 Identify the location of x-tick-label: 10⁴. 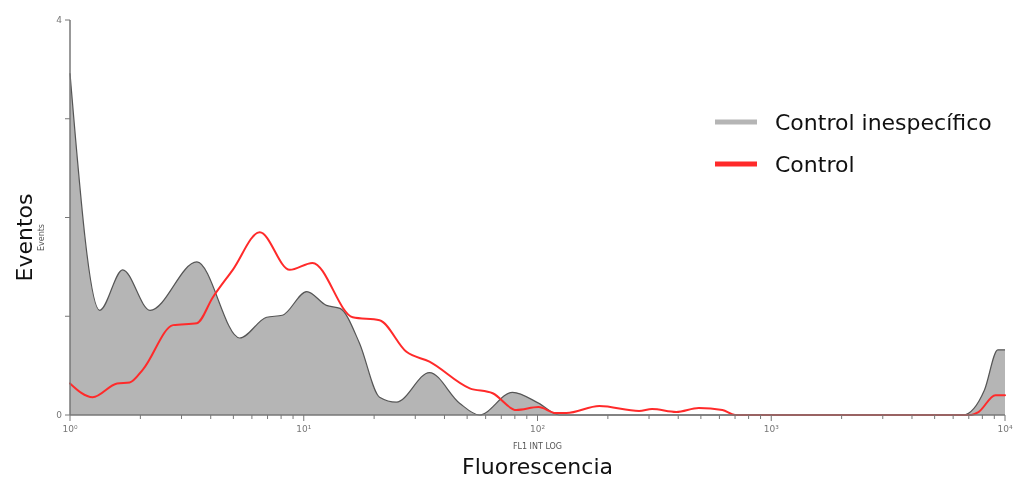
(1005, 429).